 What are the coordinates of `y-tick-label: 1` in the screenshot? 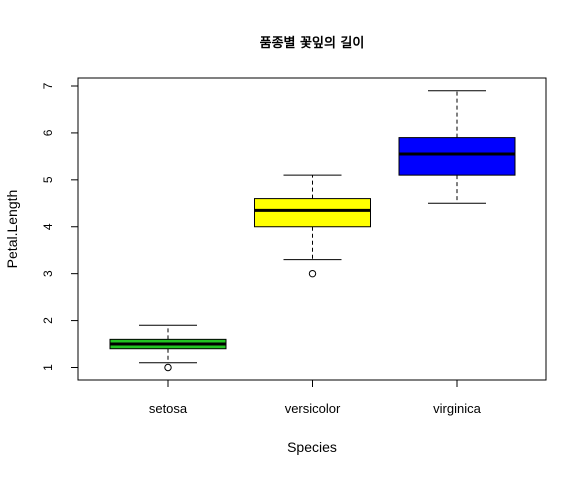 It's located at (48, 367).